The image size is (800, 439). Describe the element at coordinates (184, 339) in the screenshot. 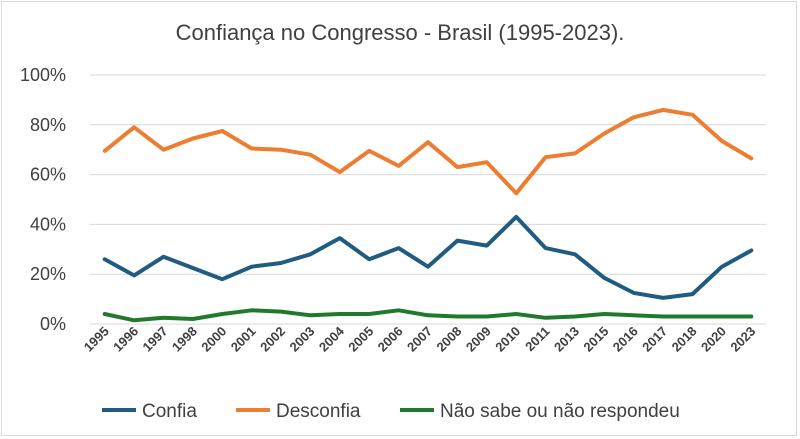

I see `x-tick-label: 1998` at that location.